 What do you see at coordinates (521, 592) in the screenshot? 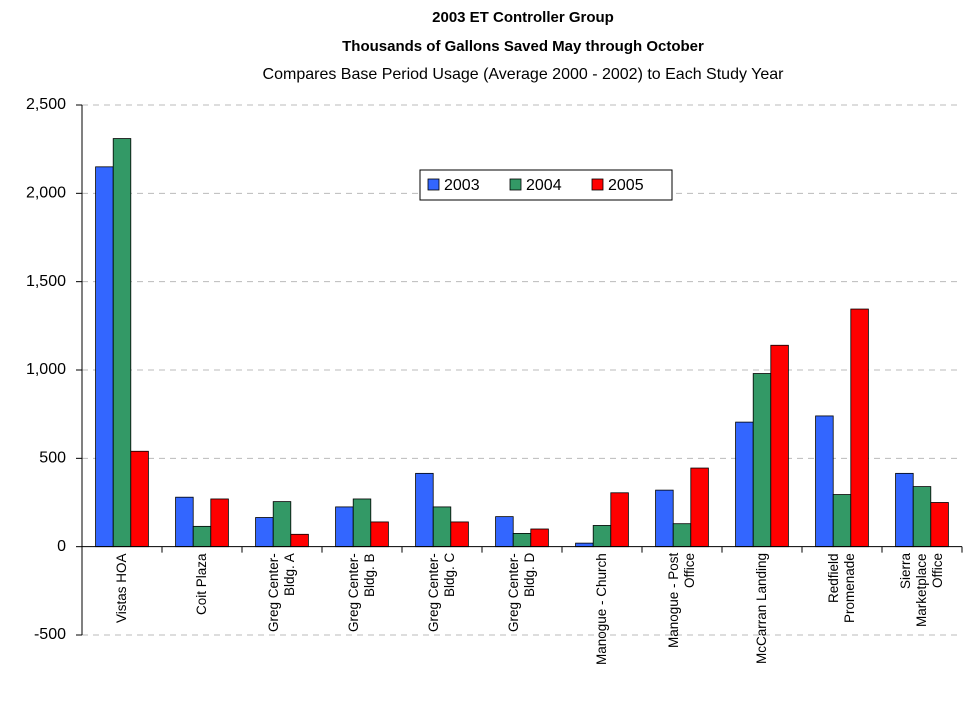
I see `x-tick-label: Greg Center- Bldg. D` at bounding box center [521, 592].